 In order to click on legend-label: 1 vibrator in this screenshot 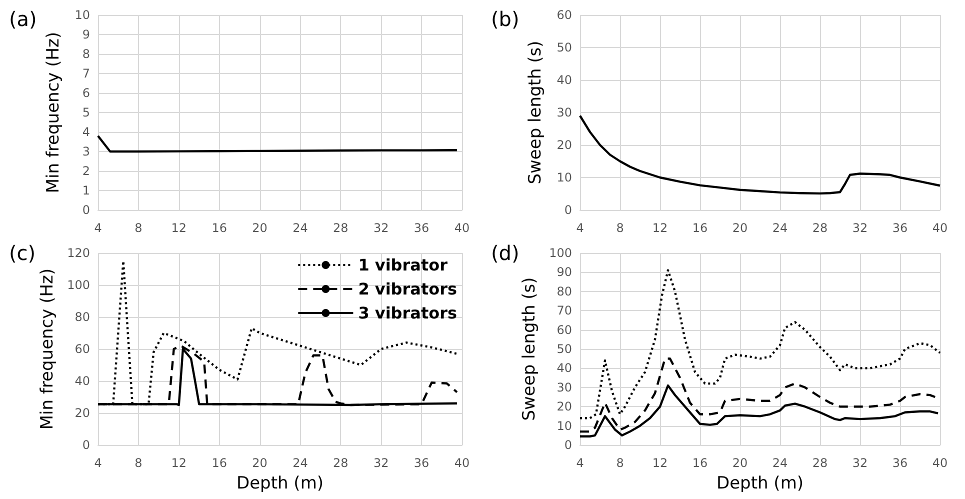, I will do `click(403, 265)`.